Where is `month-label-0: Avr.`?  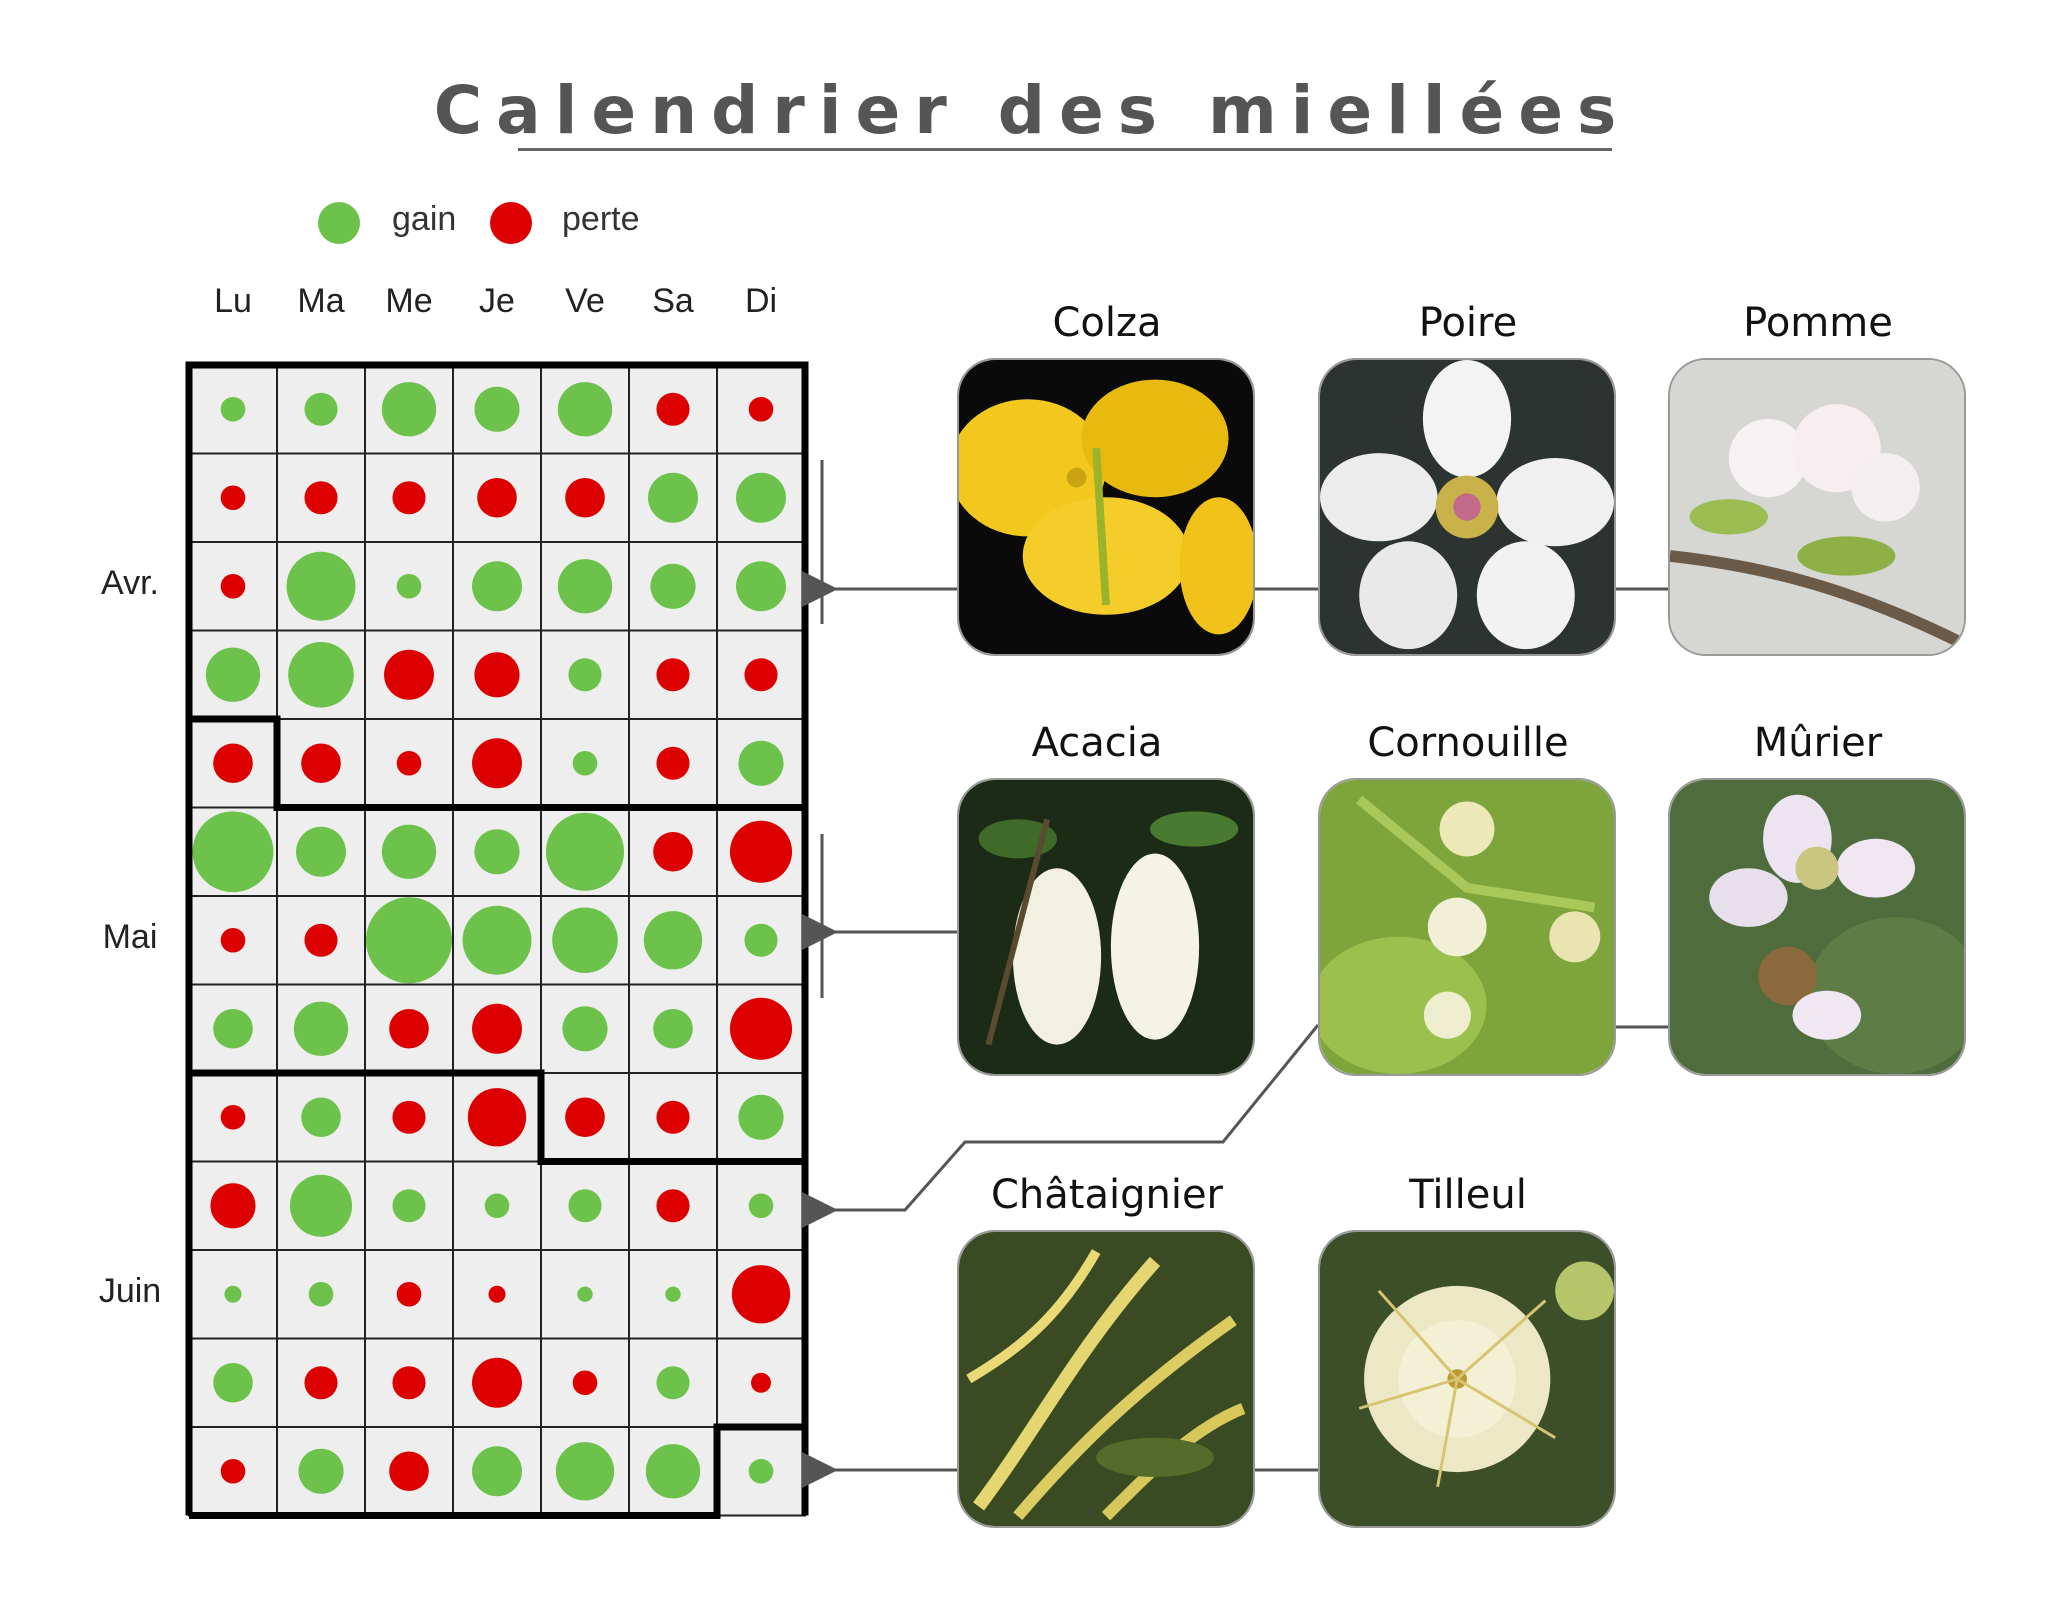
month-label-0: Avr. is located at coordinates (130, 583).